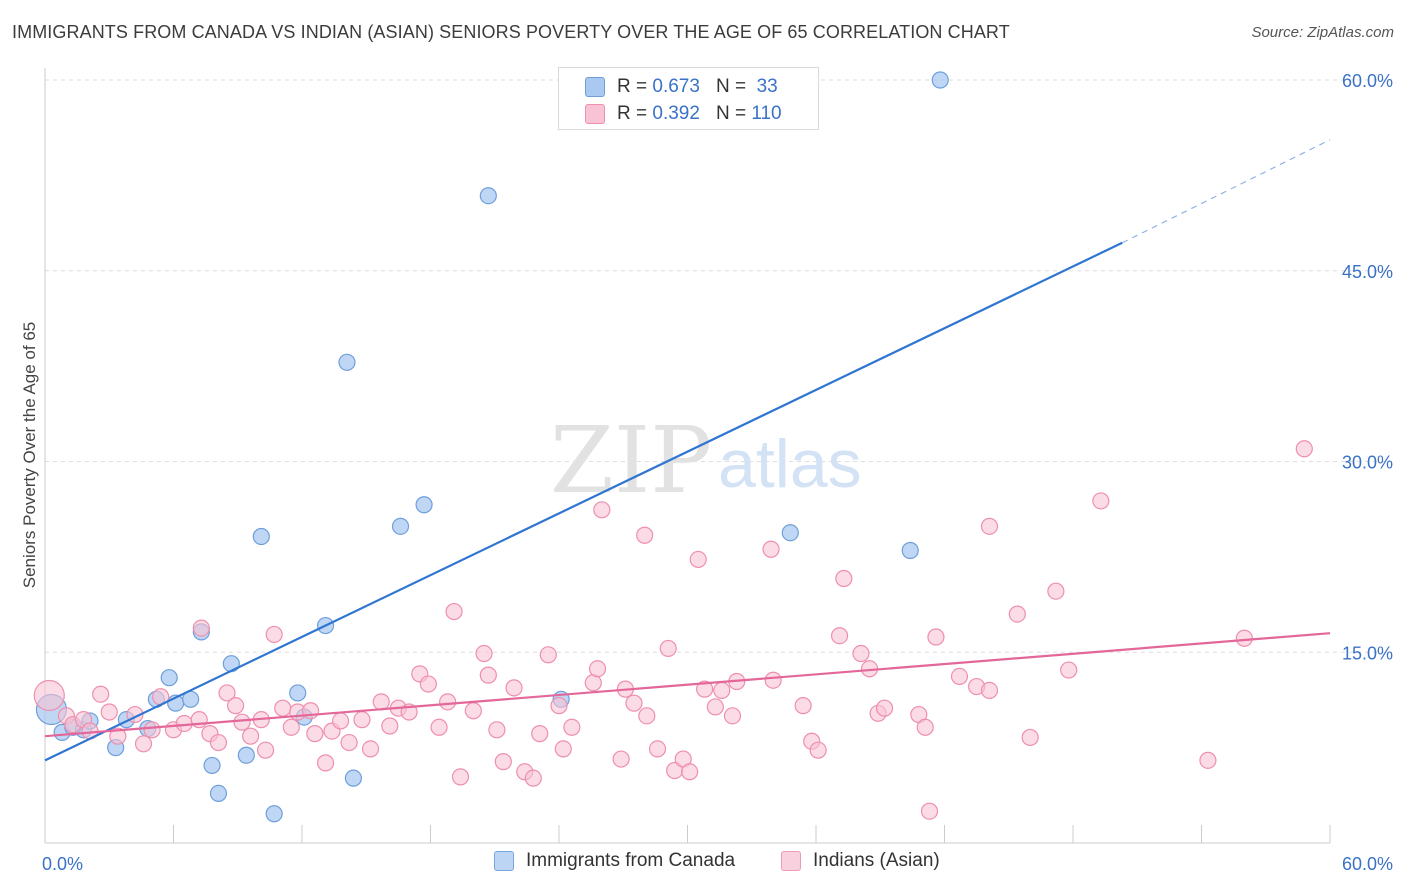  I want to click on canada-trend-extension, so click(1226, 191).